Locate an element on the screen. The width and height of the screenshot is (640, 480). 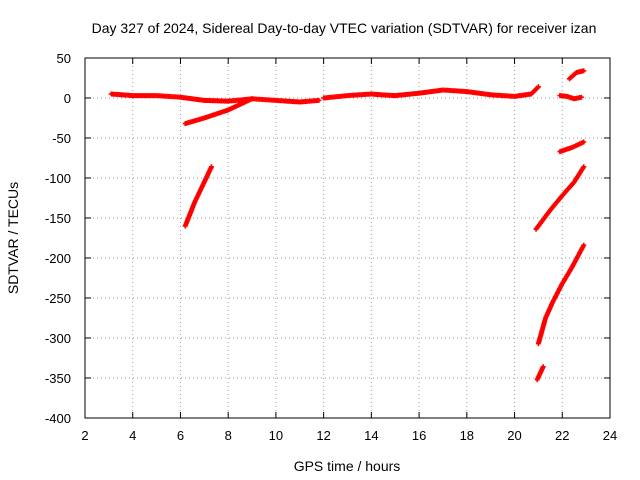
x-tick-label: 16 is located at coordinates (419, 435).